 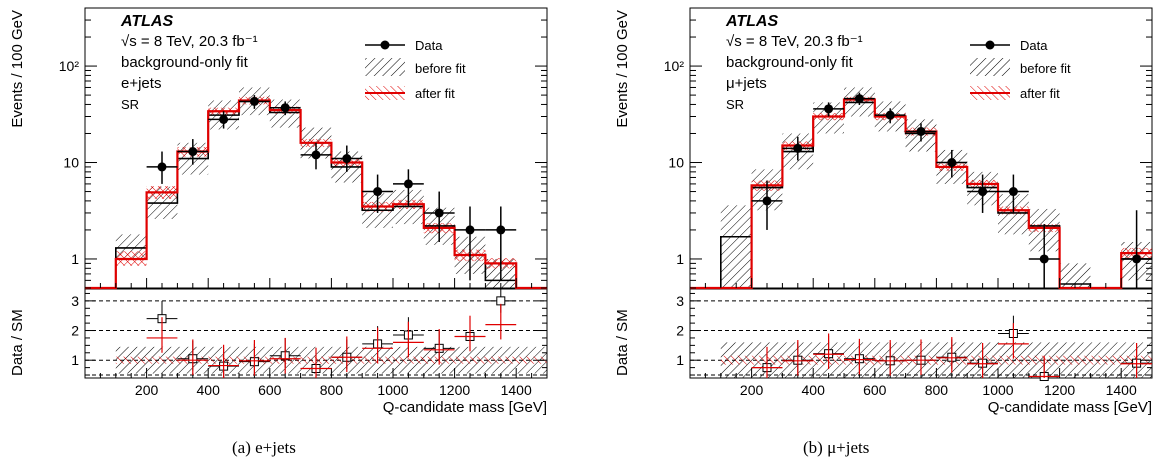 I want to click on channel-label: e+jets, so click(x=141, y=83).